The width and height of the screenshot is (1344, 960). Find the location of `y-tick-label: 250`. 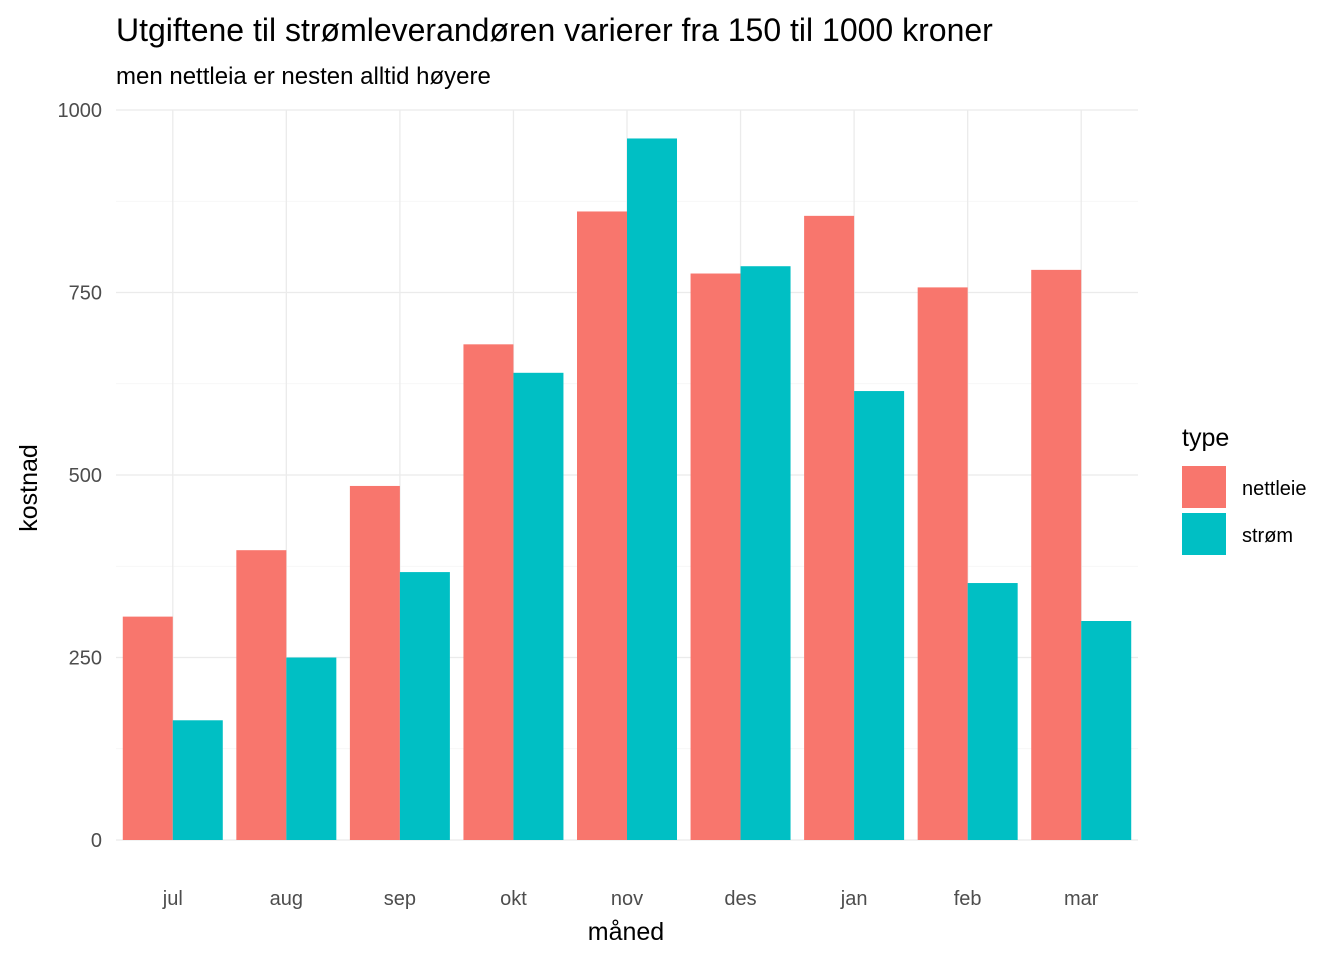

y-tick-label: 250 is located at coordinates (85, 659).